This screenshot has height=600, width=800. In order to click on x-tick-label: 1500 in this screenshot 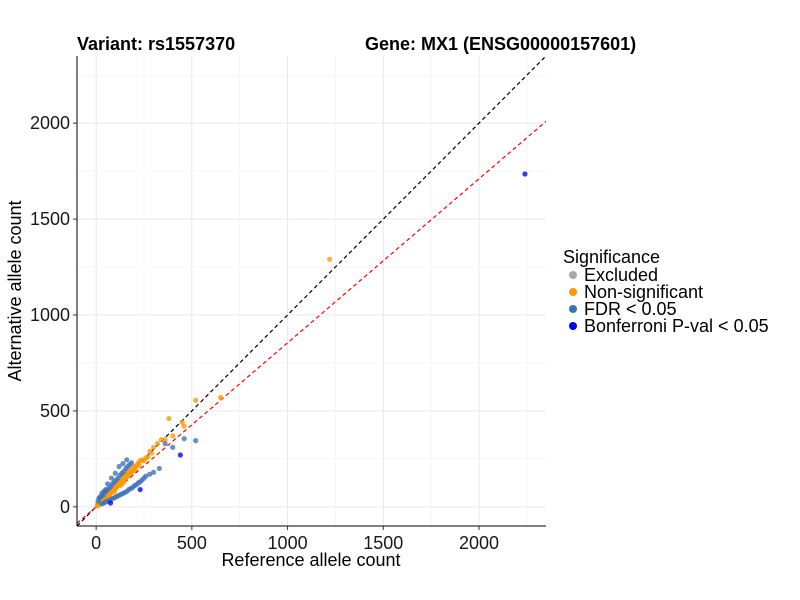, I will do `click(383, 543)`.